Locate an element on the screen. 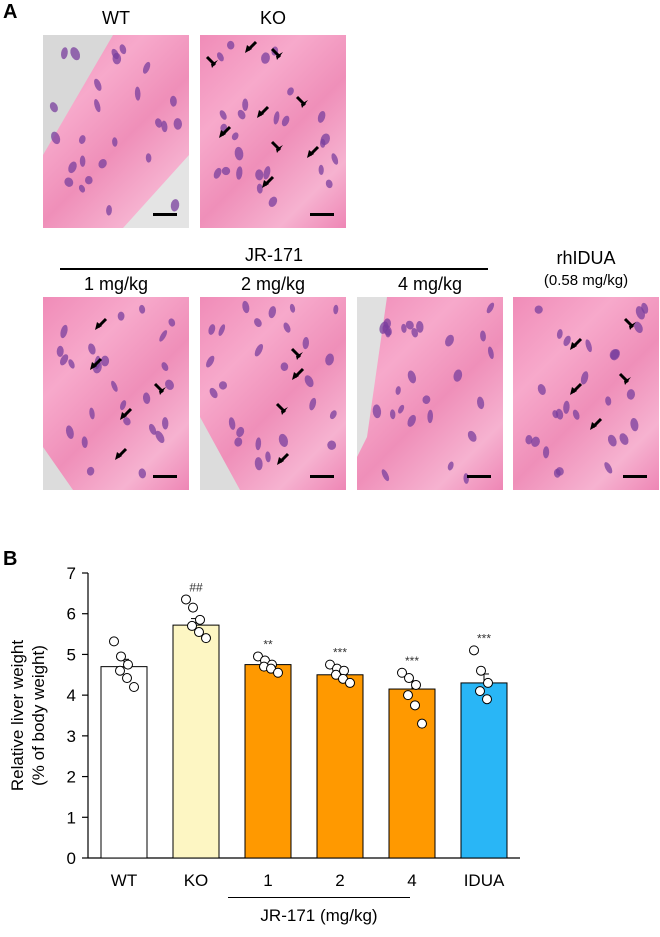 The height and width of the screenshot is (937, 660). jr171-group-label: JR-171 is located at coordinates (274, 255).